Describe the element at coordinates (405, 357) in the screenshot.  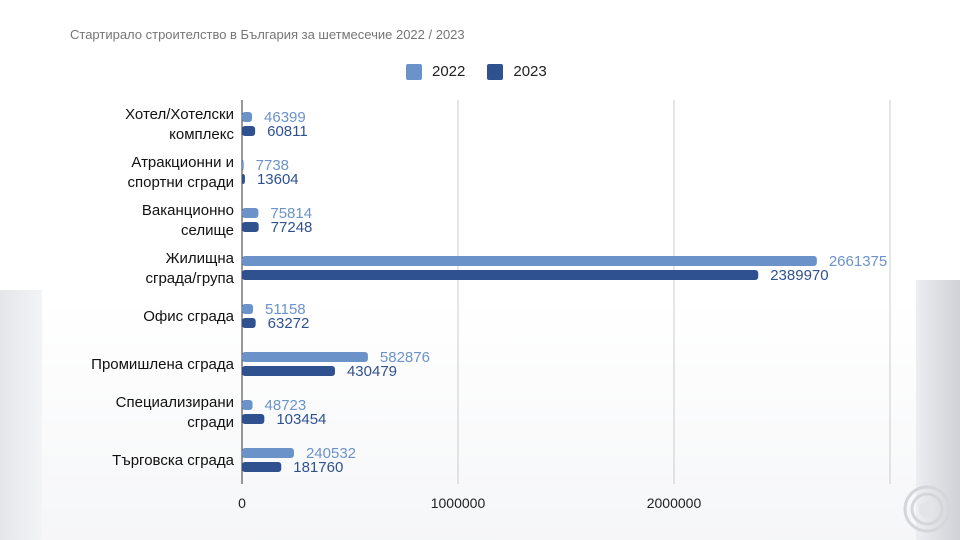
I see `data-label-2022: 582876` at that location.